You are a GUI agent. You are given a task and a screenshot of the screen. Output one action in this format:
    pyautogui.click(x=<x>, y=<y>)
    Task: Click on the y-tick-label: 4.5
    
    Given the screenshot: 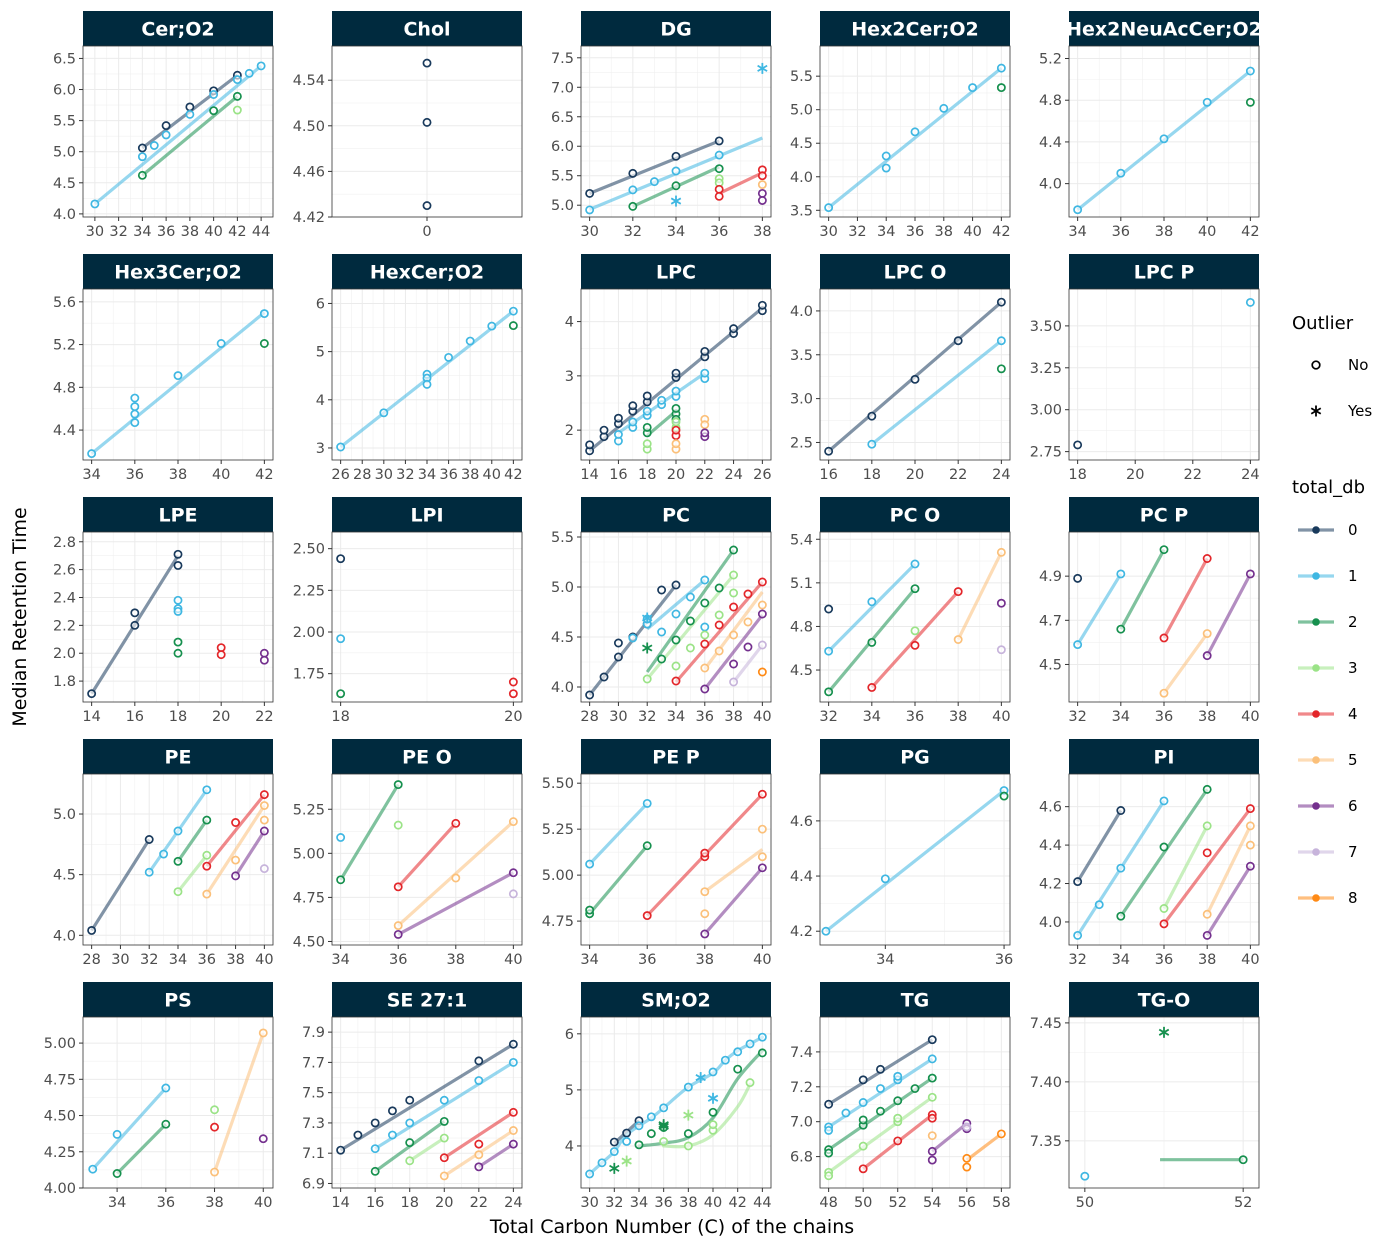 What is the action you would take?
    pyautogui.click(x=801, y=144)
    